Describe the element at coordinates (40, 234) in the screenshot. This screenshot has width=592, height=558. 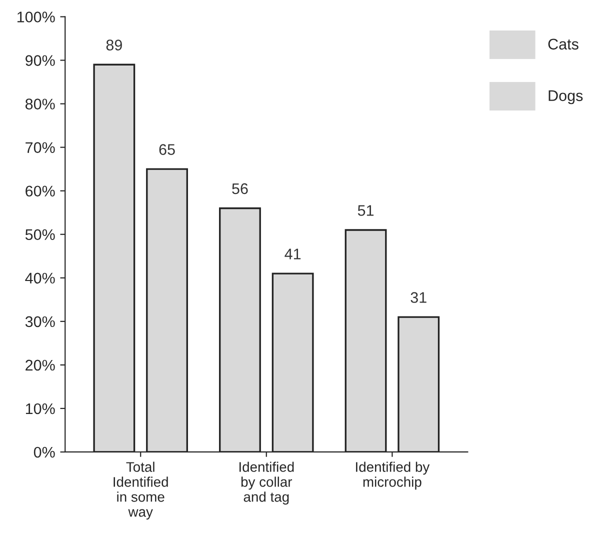
I see `y-tick-label: 50%` at that location.